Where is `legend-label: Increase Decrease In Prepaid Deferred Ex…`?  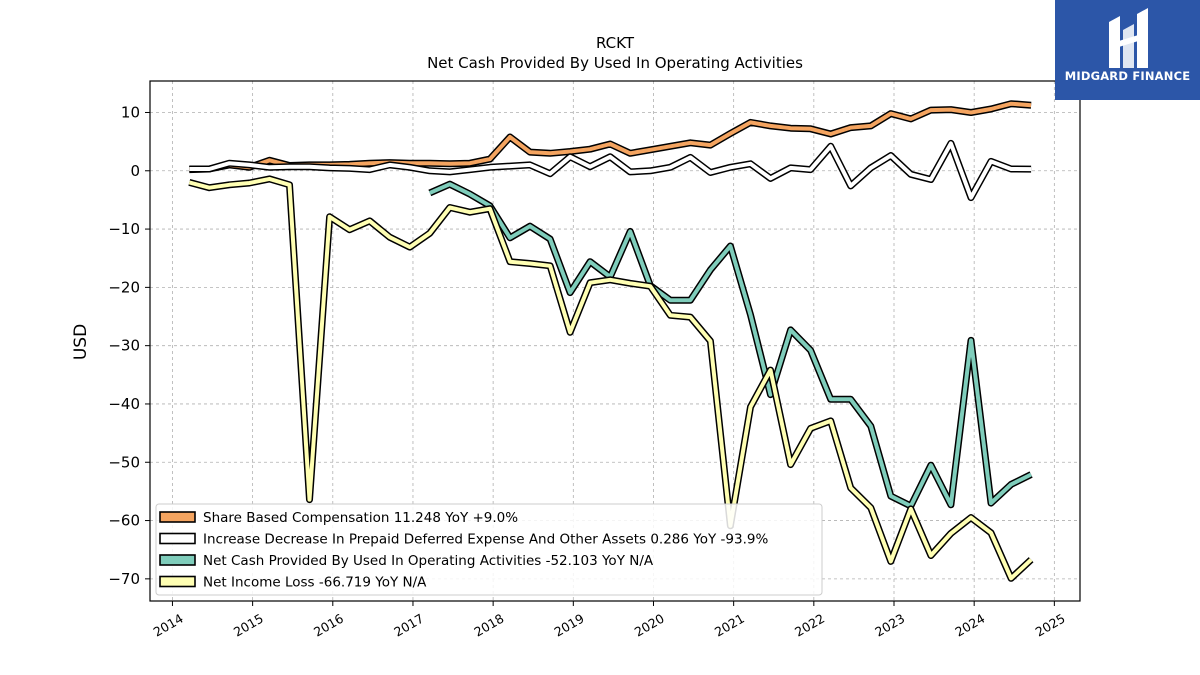 legend-label: Increase Decrease In Prepaid Deferred Ex… is located at coordinates (485, 540).